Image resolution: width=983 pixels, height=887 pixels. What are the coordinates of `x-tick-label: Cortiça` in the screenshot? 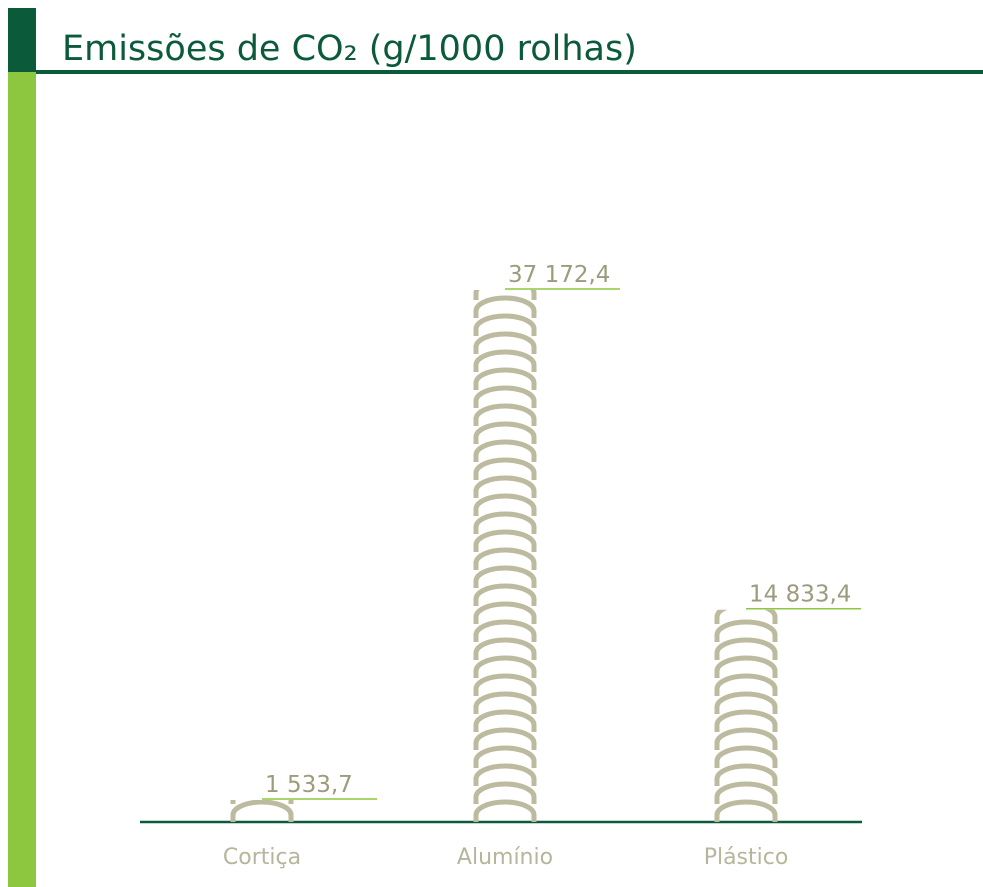 It's located at (262, 857).